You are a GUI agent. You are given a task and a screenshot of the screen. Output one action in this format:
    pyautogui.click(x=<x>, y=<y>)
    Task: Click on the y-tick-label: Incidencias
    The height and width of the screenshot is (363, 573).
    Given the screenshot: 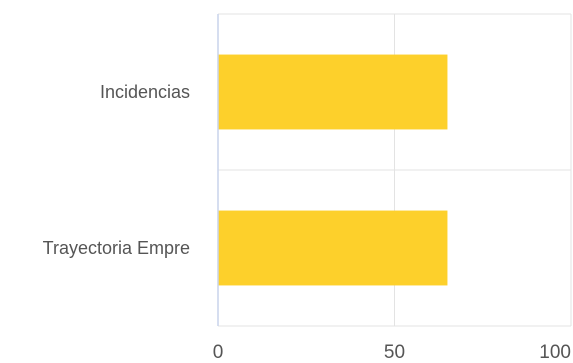 What is the action you would take?
    pyautogui.click(x=145, y=92)
    